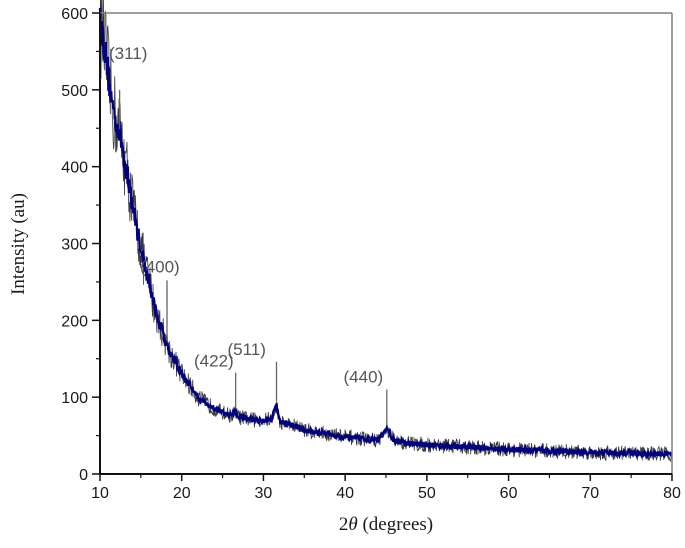 Image resolution: width=685 pixels, height=548 pixels. What do you see at coordinates (100, 493) in the screenshot?
I see `x-tick-label: 10` at bounding box center [100, 493].